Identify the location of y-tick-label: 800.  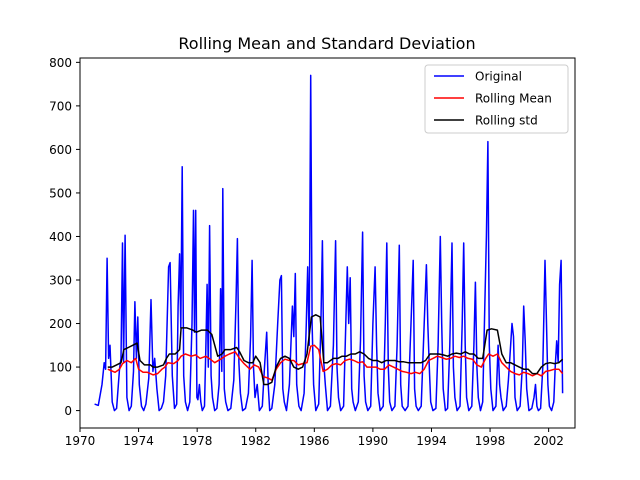
(60, 63).